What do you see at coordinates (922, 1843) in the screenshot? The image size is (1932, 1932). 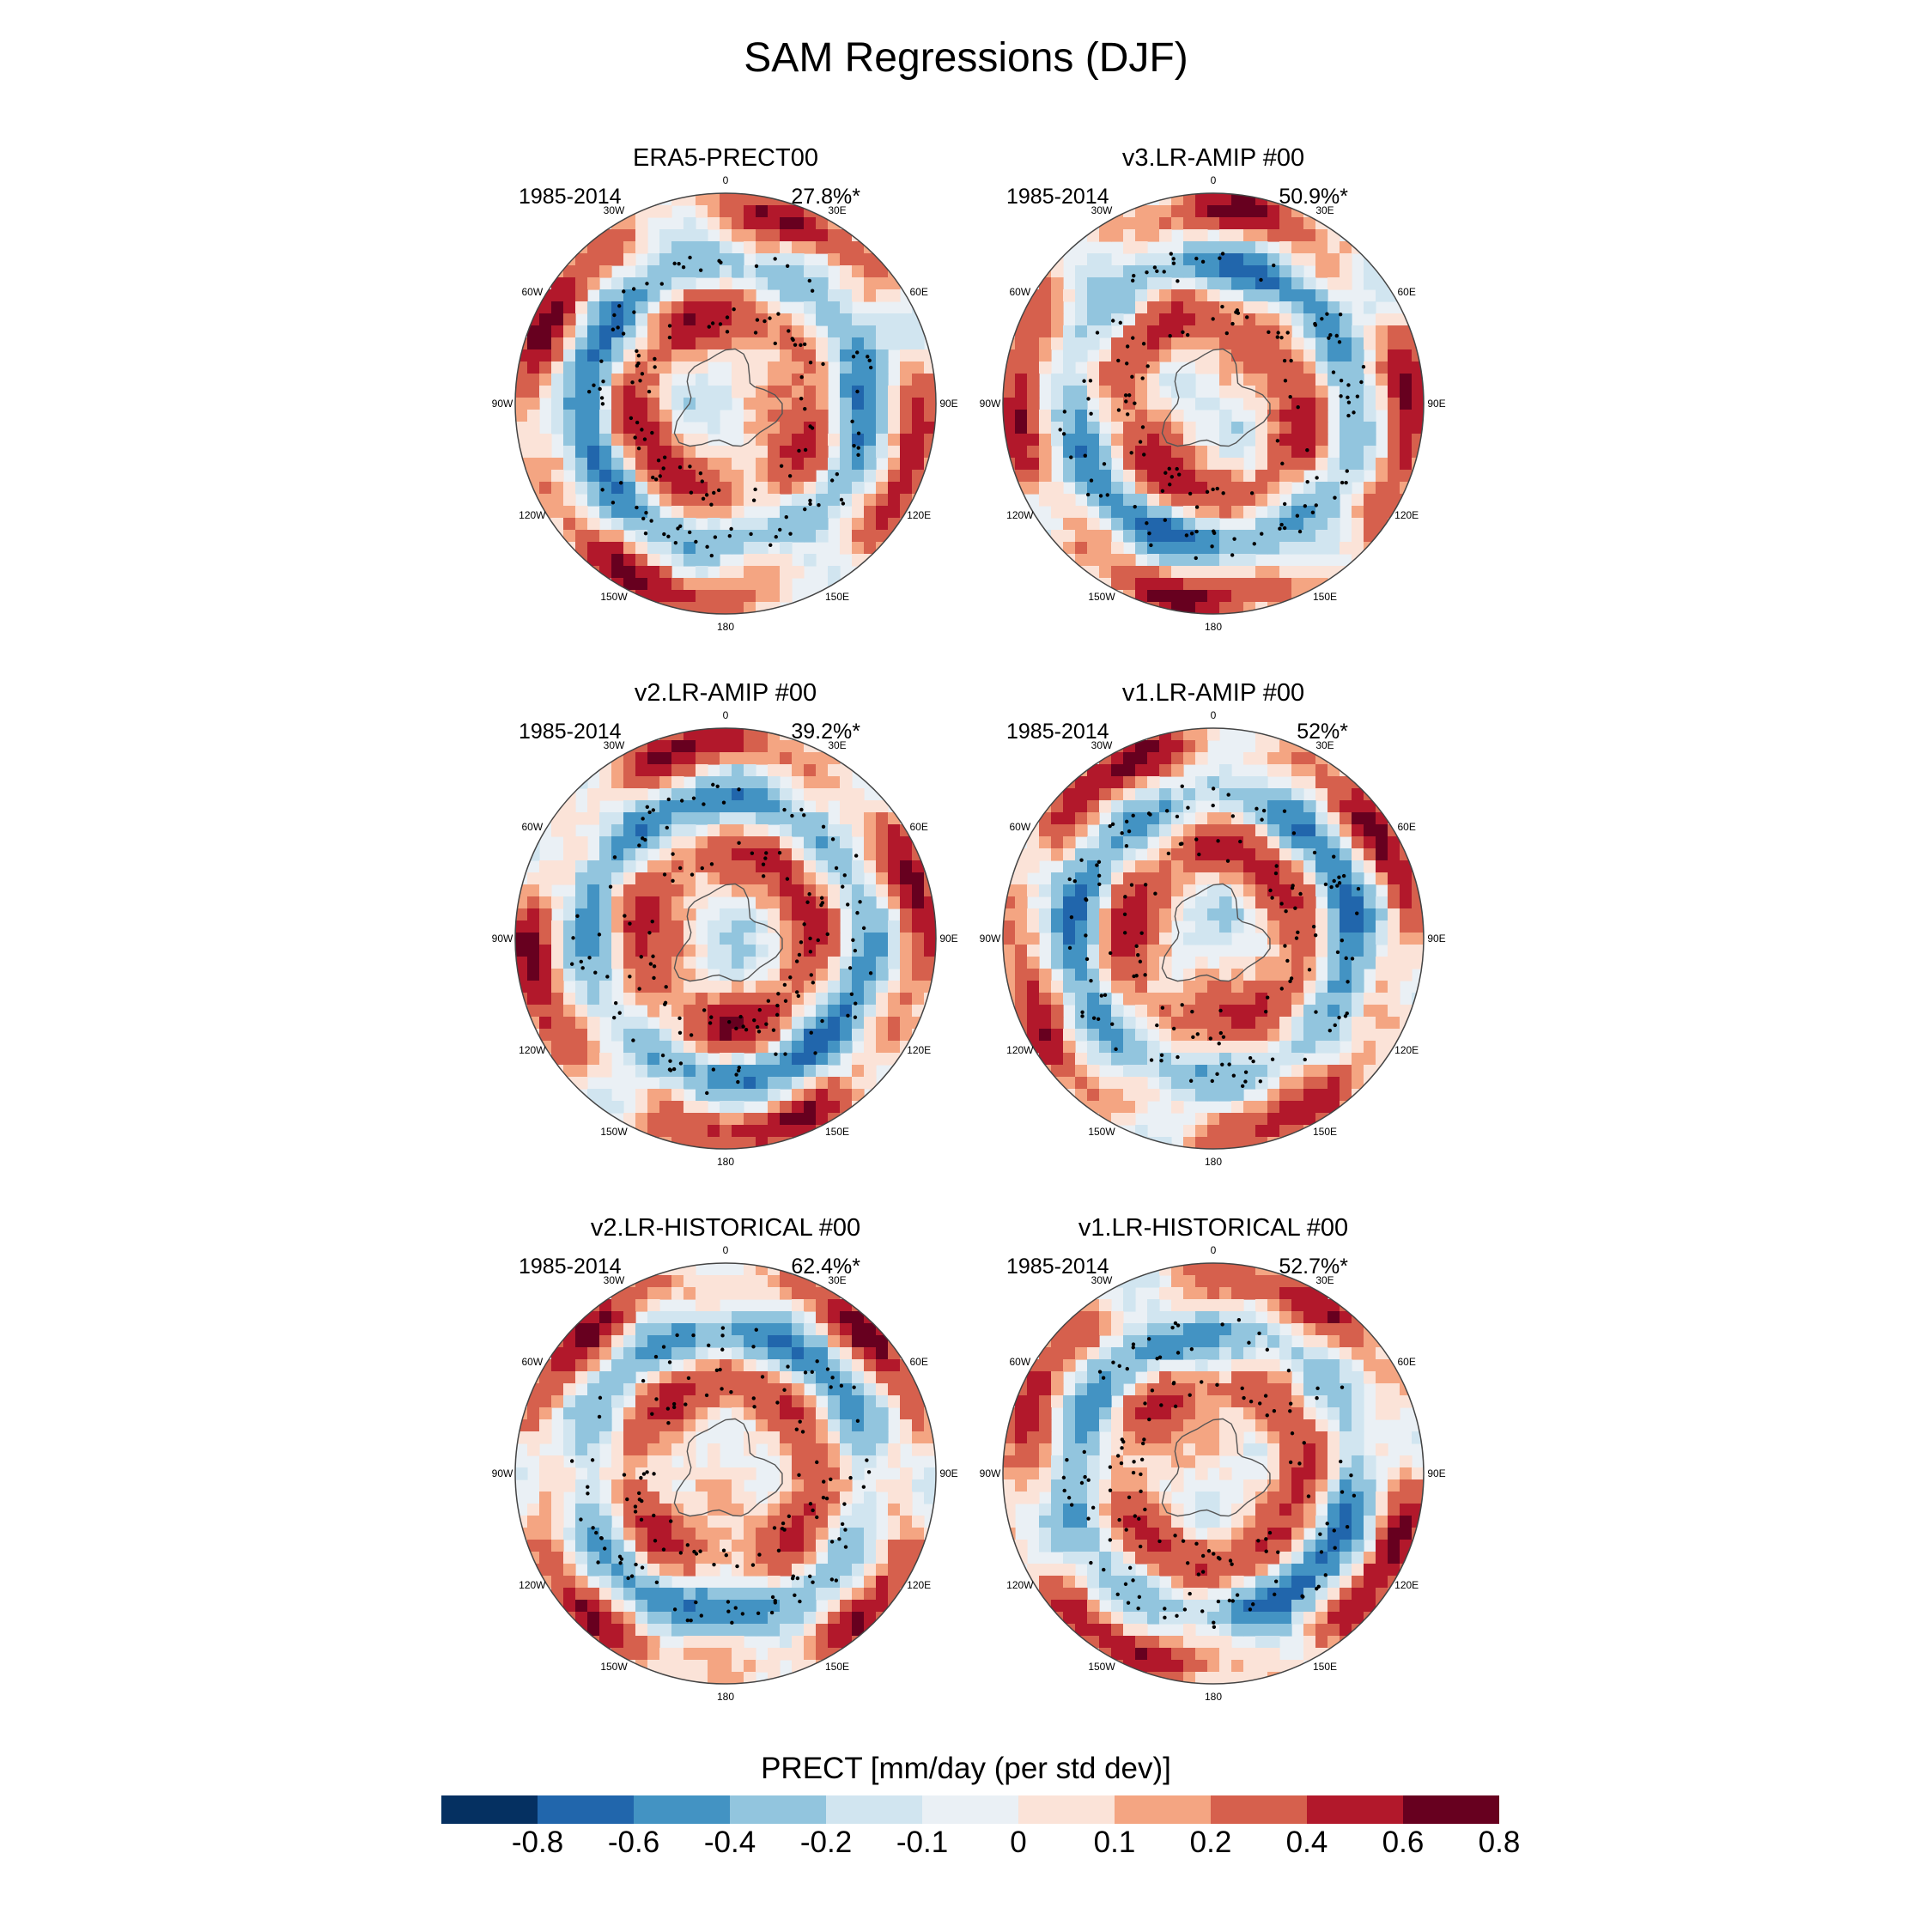 I see `colorbar-tick-label: -0.1` at bounding box center [922, 1843].